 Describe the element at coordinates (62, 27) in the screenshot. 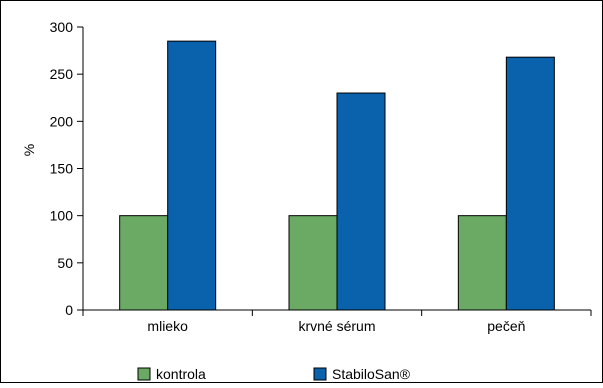

I see `y-tick-label: 300` at that location.